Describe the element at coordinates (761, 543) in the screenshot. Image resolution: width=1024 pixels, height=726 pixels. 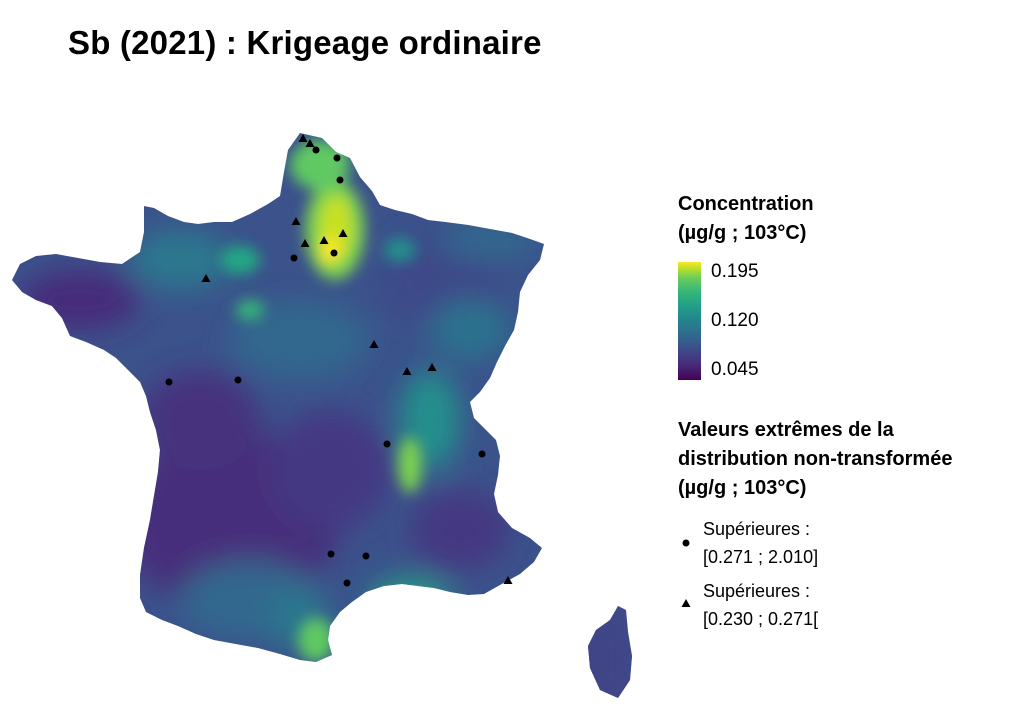
I see `legend-item-circle: Supérieures : [0.271 ; 2.010]` at that location.